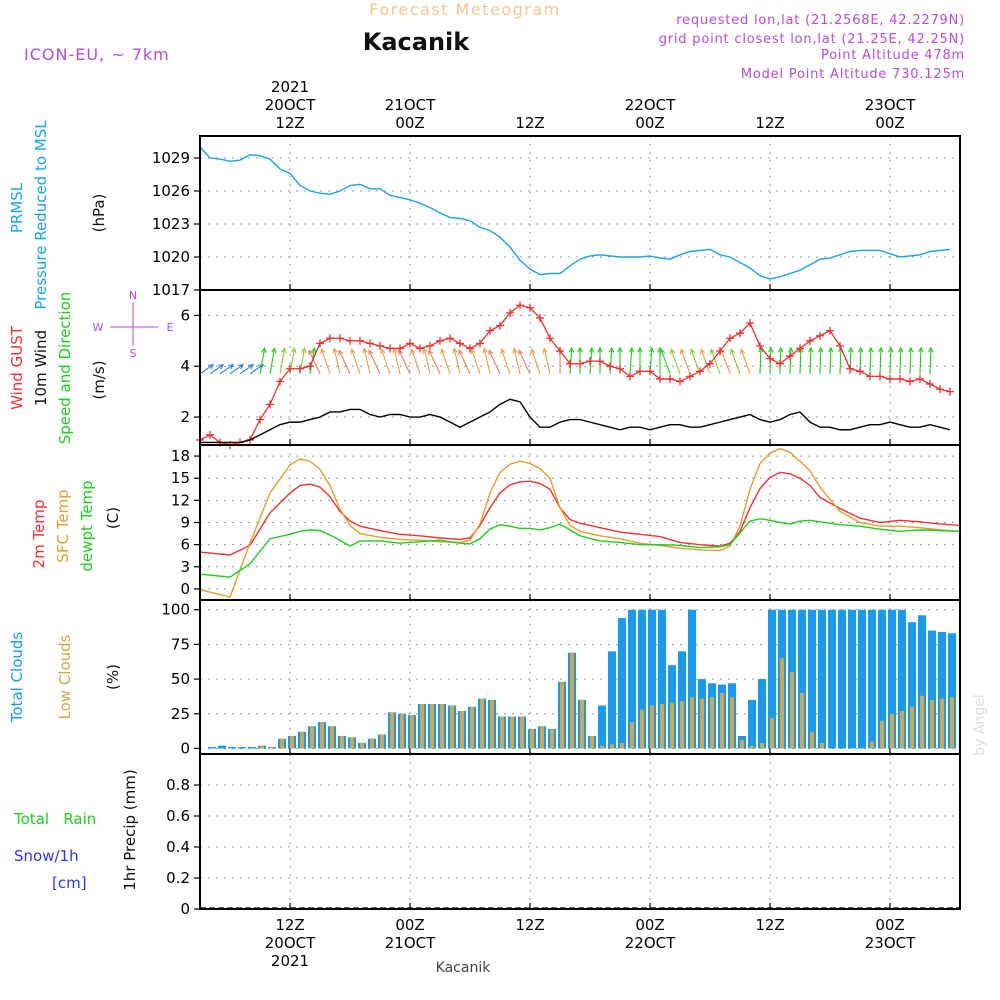 The image size is (1000, 1000). What do you see at coordinates (185, 545) in the screenshot?
I see `y-tick-label: 6` at bounding box center [185, 545].